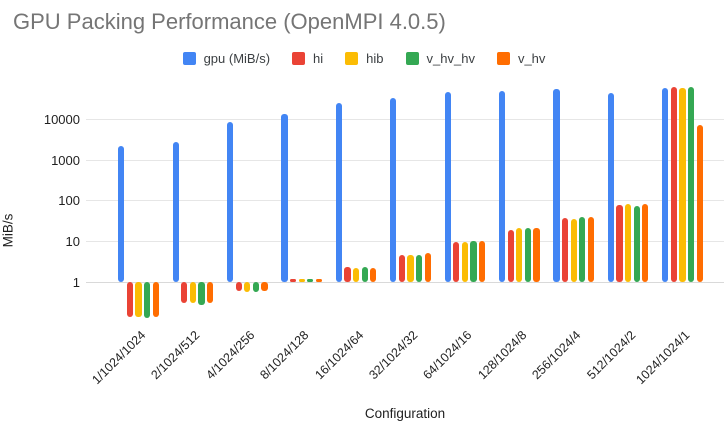  I want to click on legend: gpu (MiB/s) hi hib v_hv_hv v_hv, so click(364, 58).